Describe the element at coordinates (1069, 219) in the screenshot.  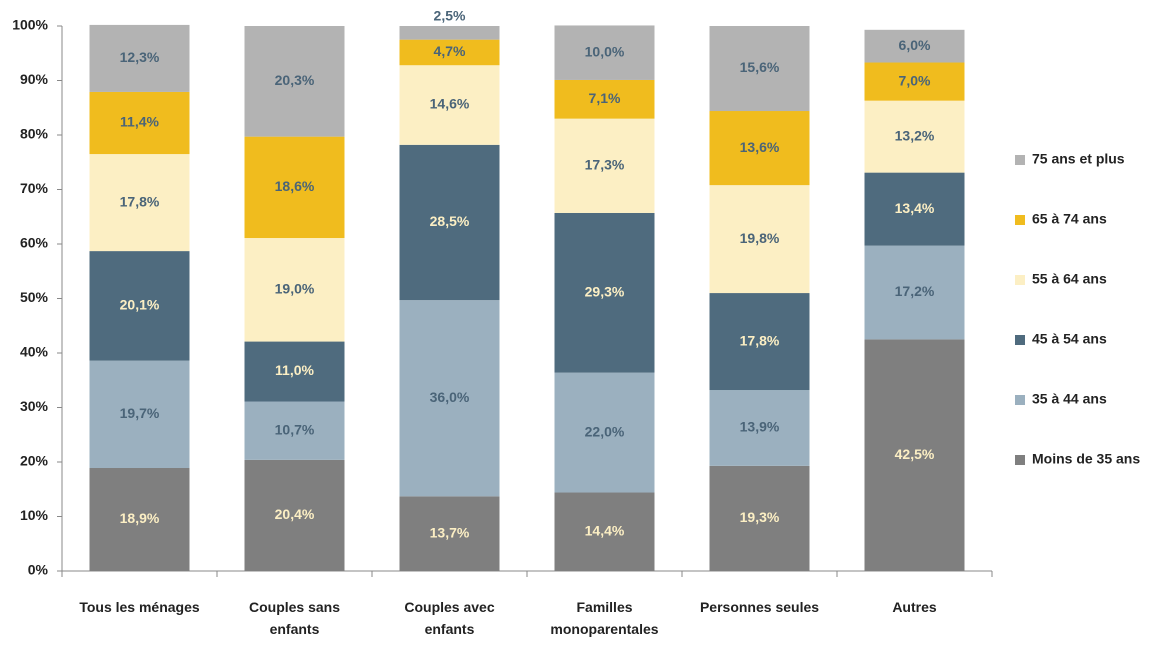
I see `legend-label: 65 à 74 ans` at that location.